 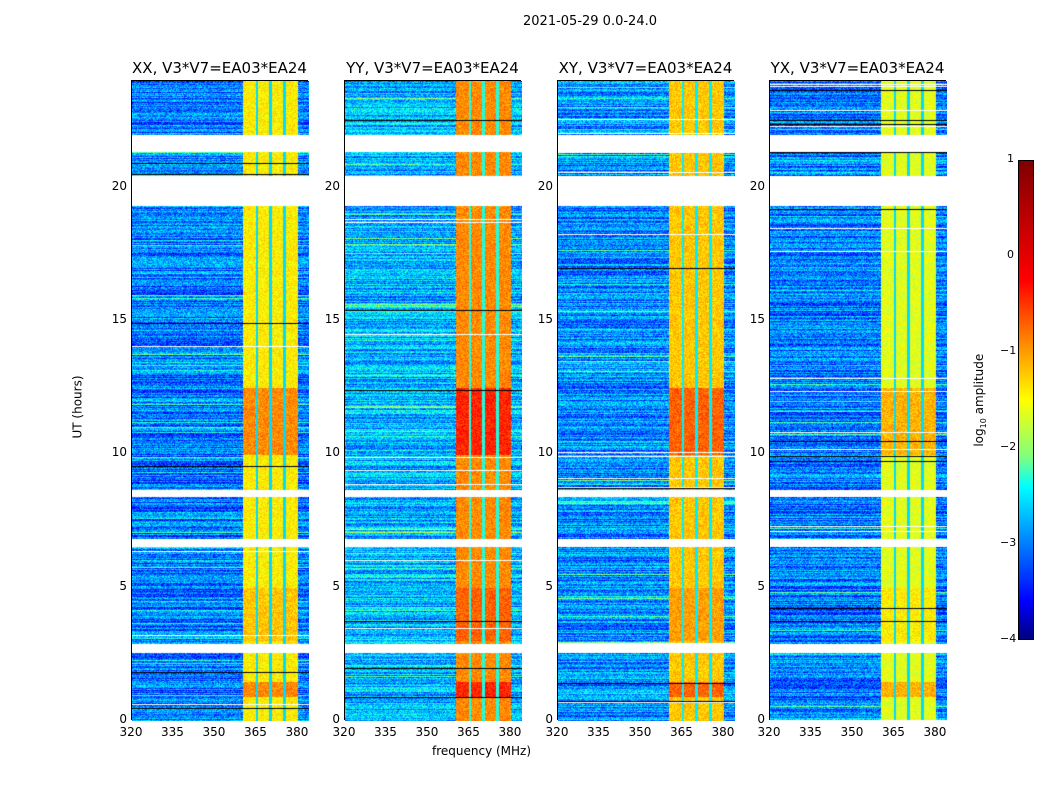 What do you see at coordinates (1010, 158) in the screenshot?
I see `colorbar-tick-label: 1` at bounding box center [1010, 158].